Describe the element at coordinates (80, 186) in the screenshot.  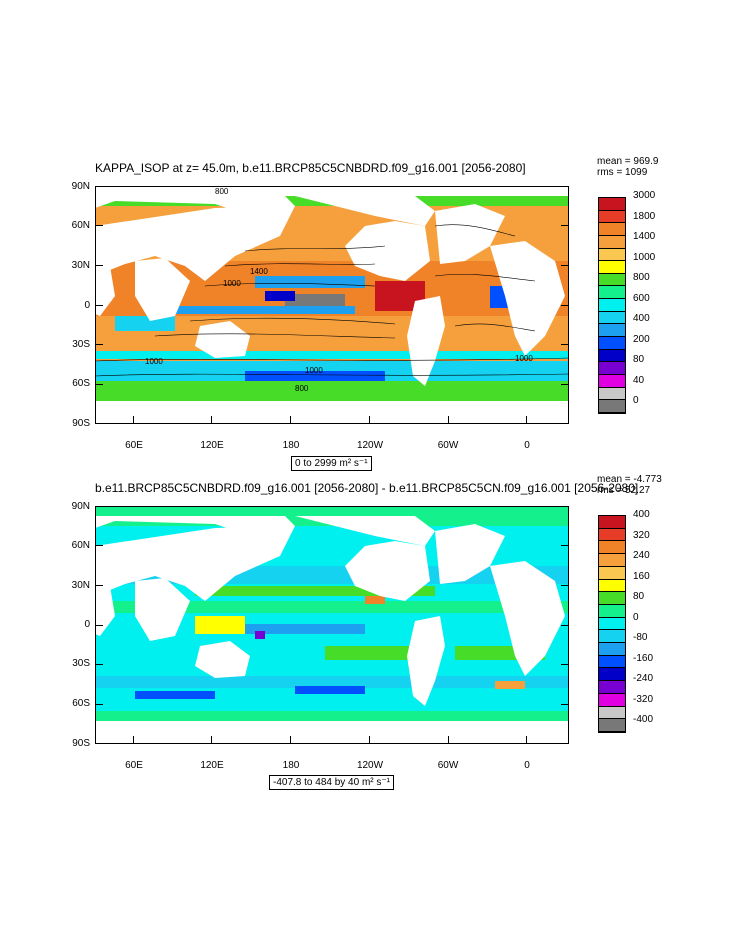
I see `panel1-lat-label: 90N` at that location.